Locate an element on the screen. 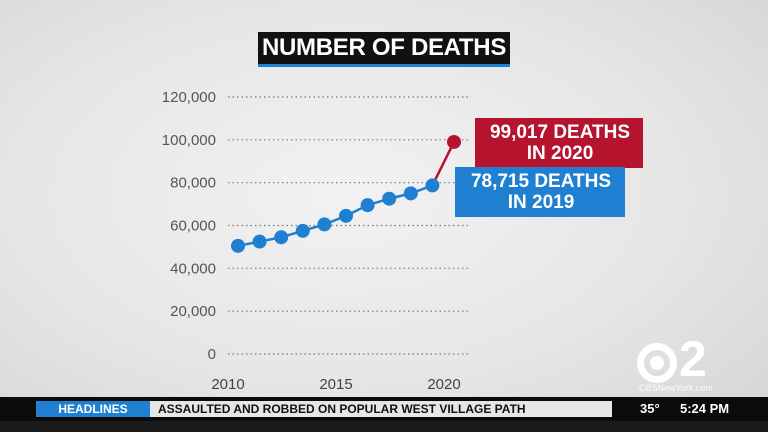 The width and height of the screenshot is (768, 432). annotation-2019: 78,715 DEATHS IN 2019 is located at coordinates (540, 192).